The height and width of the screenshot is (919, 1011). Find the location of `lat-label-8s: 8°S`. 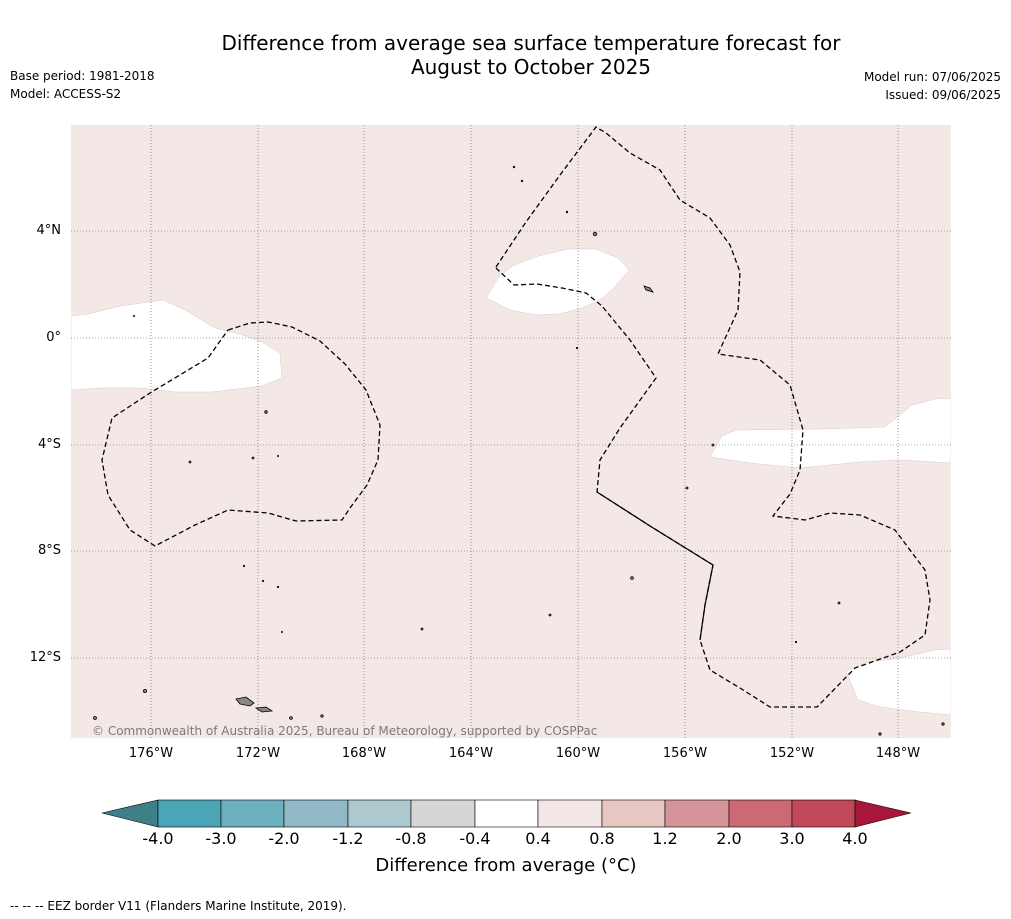

lat-label-8s: 8°S is located at coordinates (49, 550).